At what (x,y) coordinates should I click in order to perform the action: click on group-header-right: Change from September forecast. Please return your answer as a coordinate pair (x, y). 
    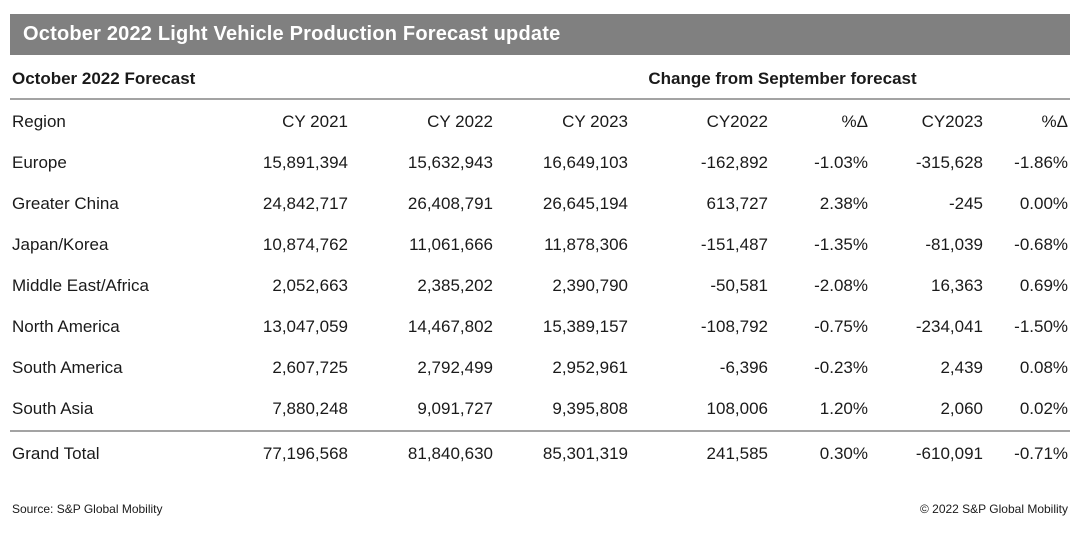
    Looking at the image, I should click on (783, 77).